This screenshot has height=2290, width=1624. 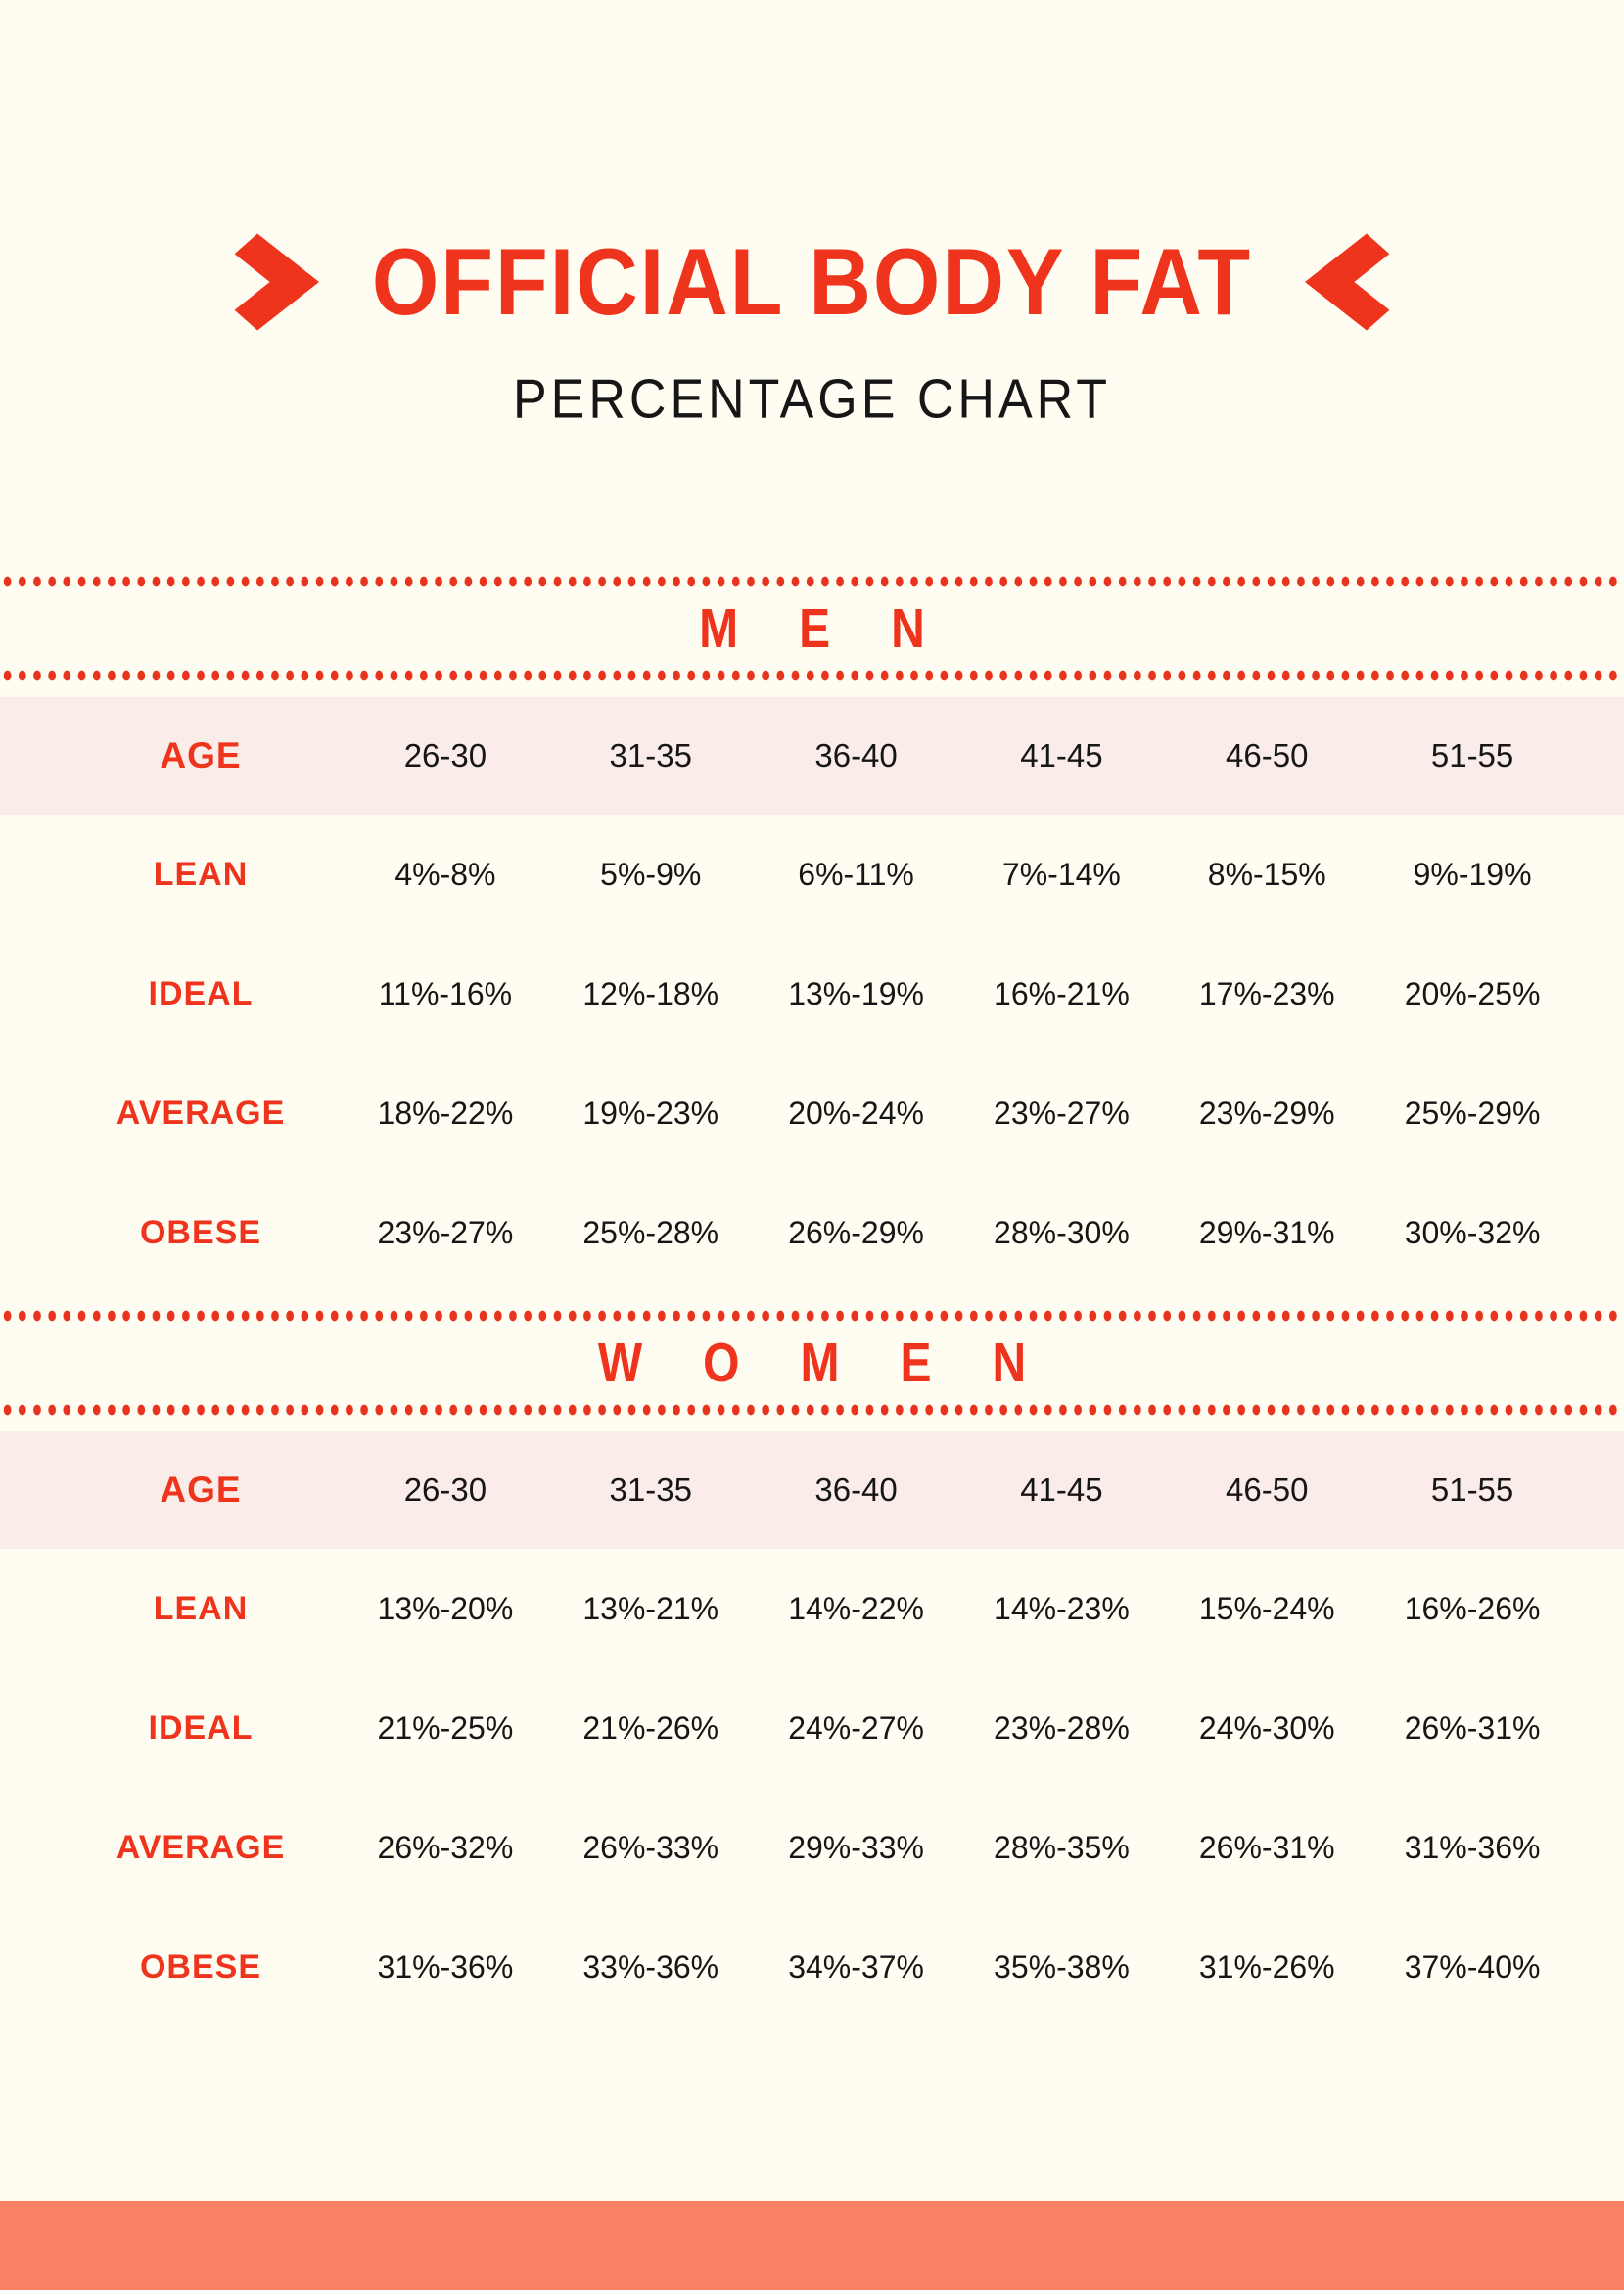 What do you see at coordinates (651, 1966) in the screenshot?
I see `percentage-value: 33%-36%` at bounding box center [651, 1966].